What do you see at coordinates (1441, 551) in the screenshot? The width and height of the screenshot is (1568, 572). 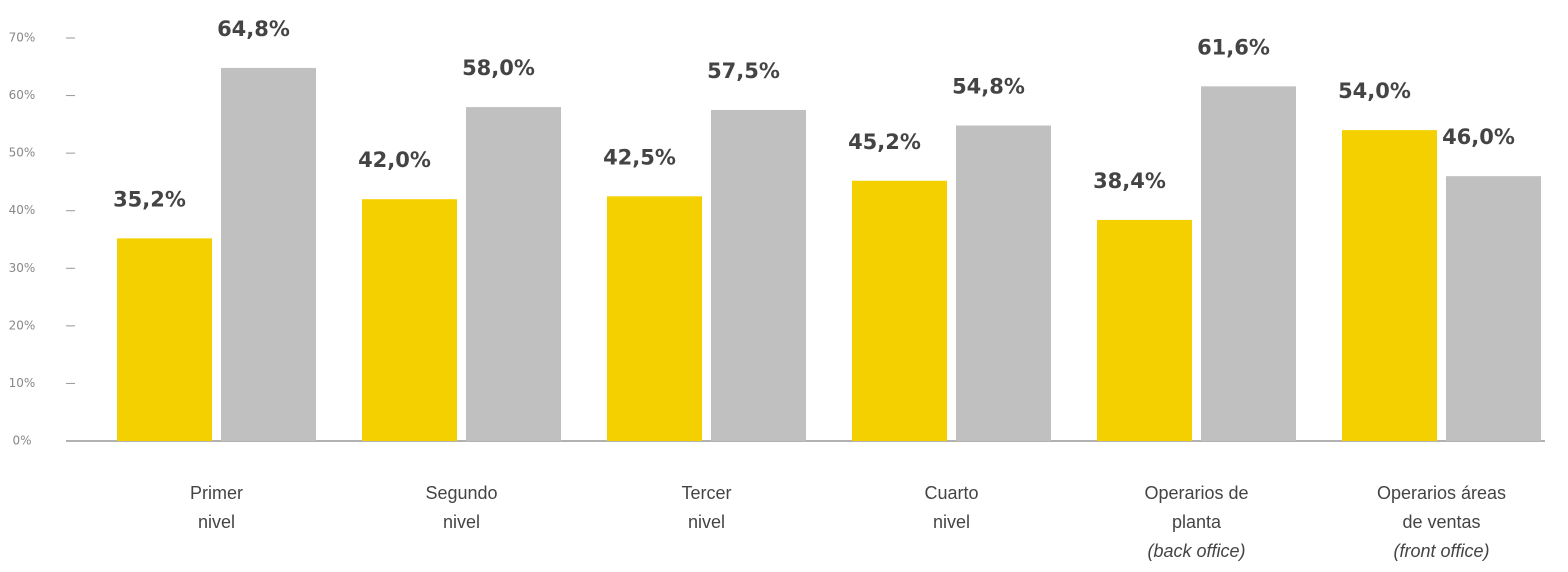 I see `x-tick-label: (front office)` at bounding box center [1441, 551].